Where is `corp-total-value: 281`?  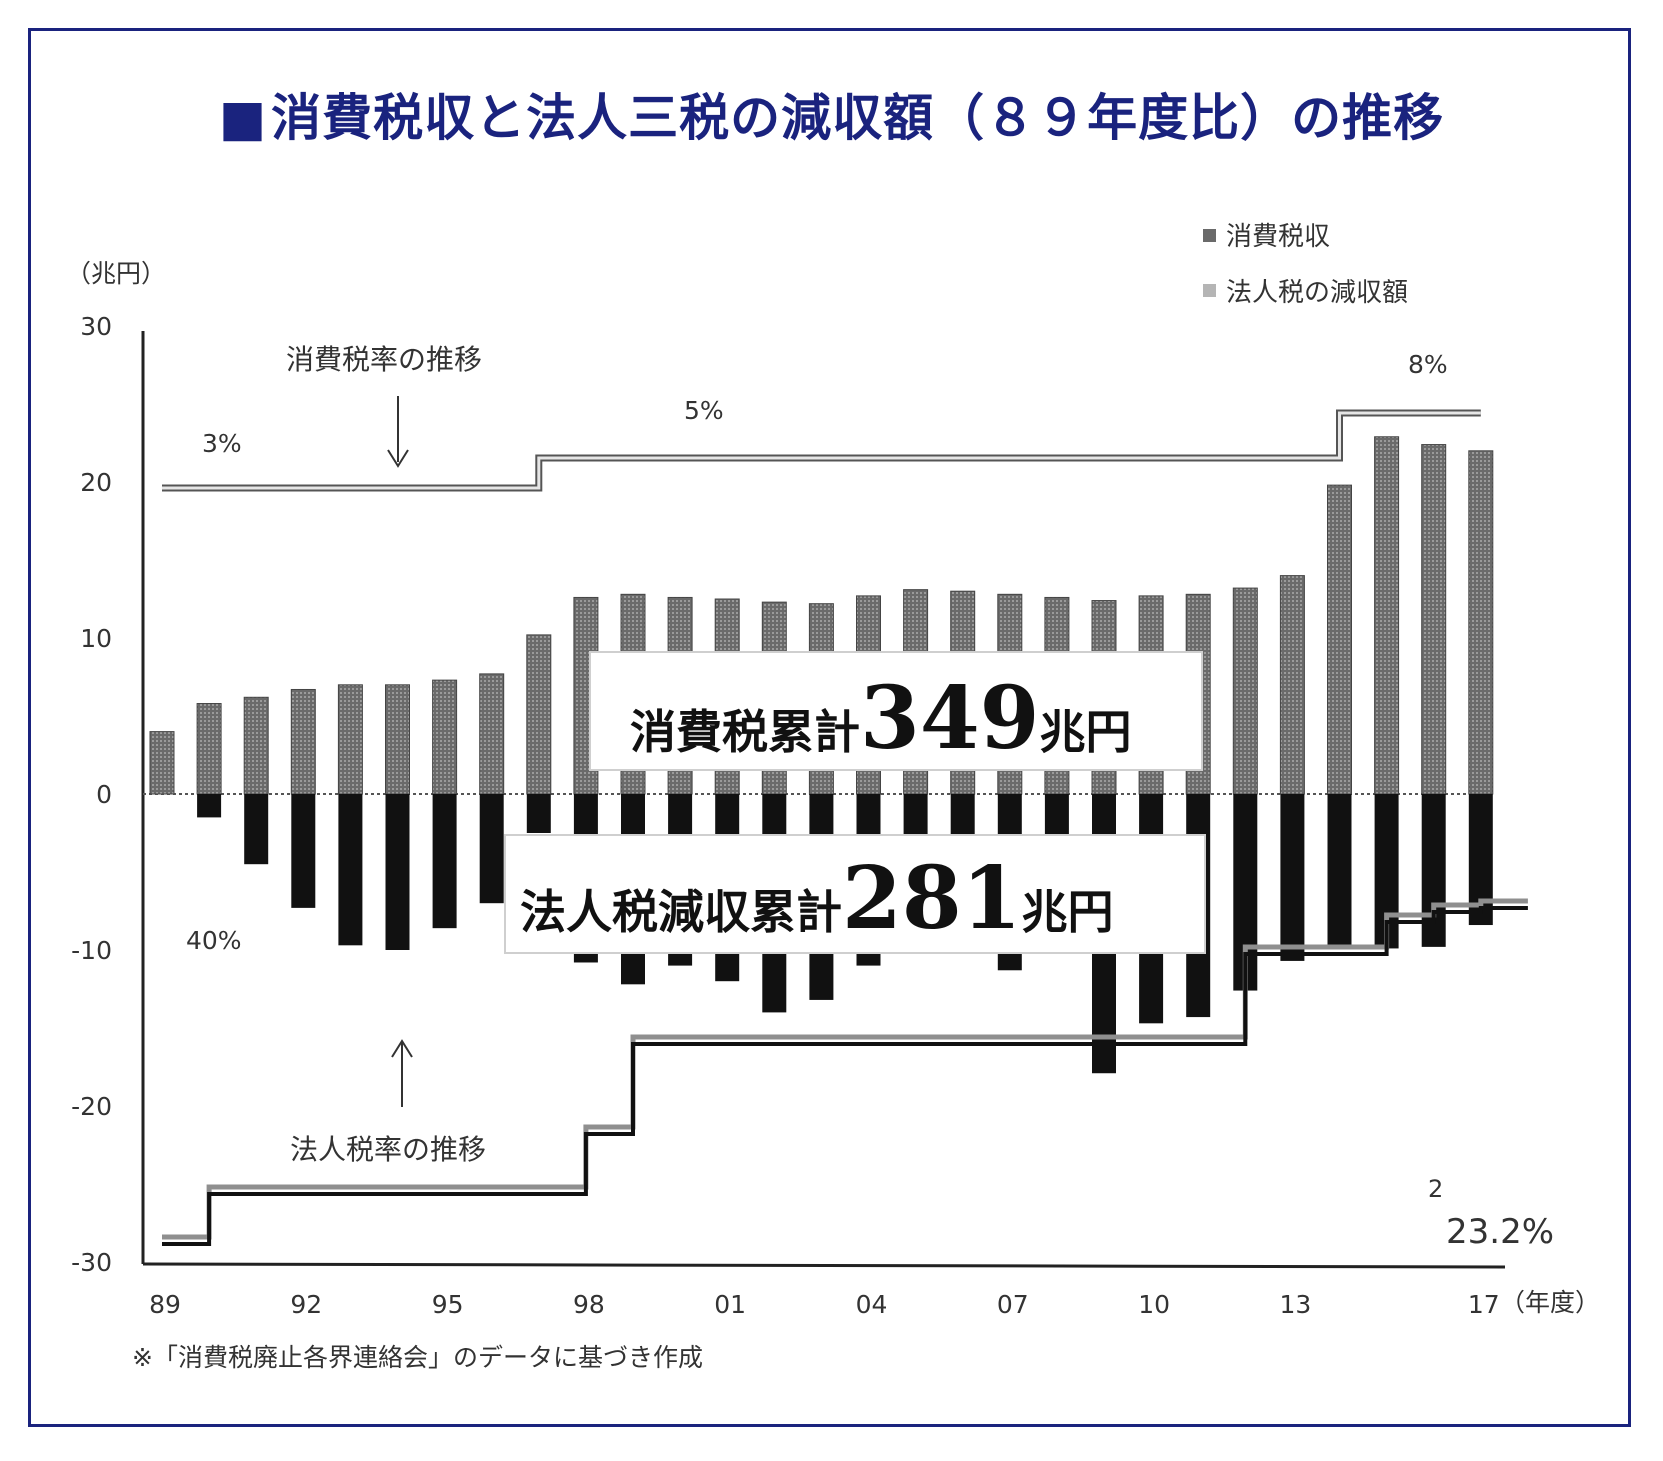
corp-total-value: 281 is located at coordinates (932, 898).